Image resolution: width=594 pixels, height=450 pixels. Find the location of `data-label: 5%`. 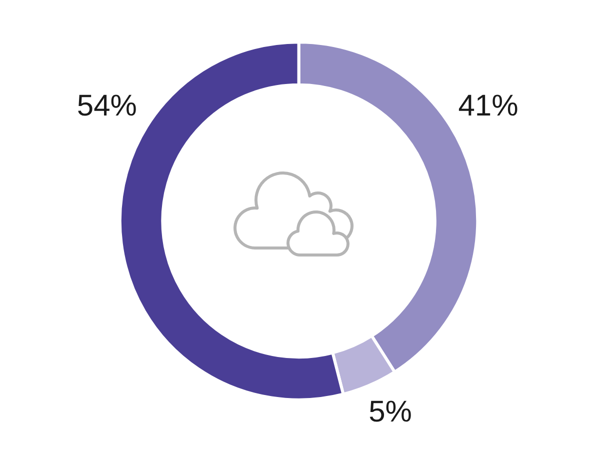

data-label: 5% is located at coordinates (390, 412).